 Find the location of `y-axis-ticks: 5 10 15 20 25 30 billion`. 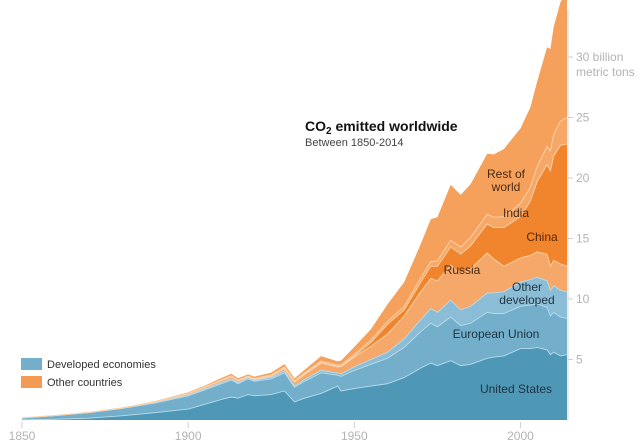

y-axis-ticks: 5 10 15 20 25 30 billion is located at coordinates (595, 208).